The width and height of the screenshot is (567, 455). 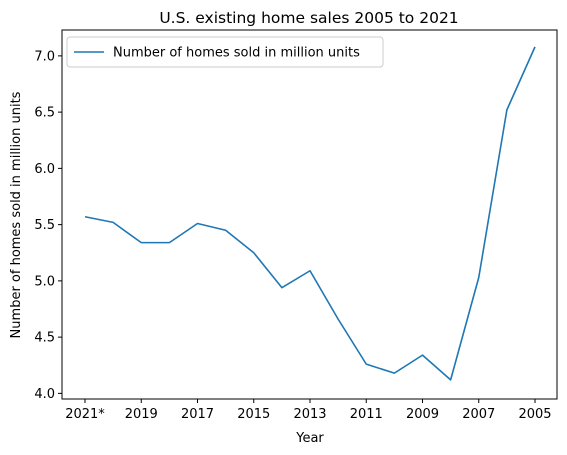 What do you see at coordinates (16, 214) in the screenshot?
I see `y-axis-title: Number of homes sold in million units` at bounding box center [16, 214].